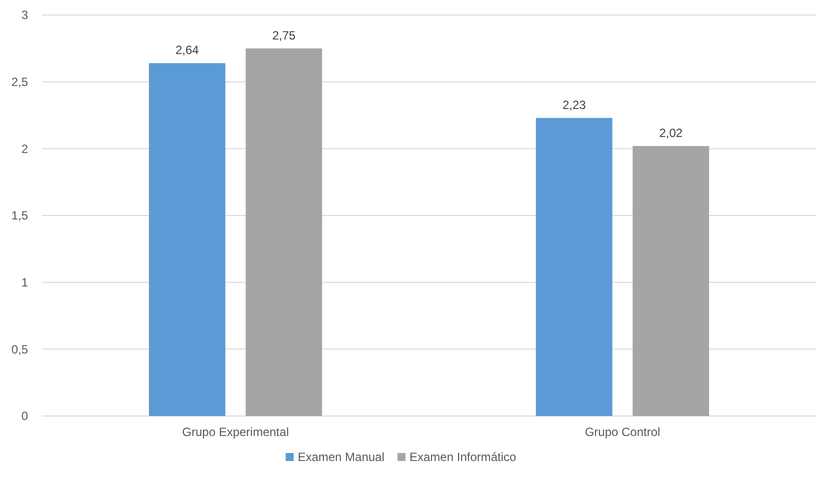 Image resolution: width=828 pixels, height=477 pixels. Describe the element at coordinates (463, 457) in the screenshot. I see `legend-label: Examen Informático` at that location.